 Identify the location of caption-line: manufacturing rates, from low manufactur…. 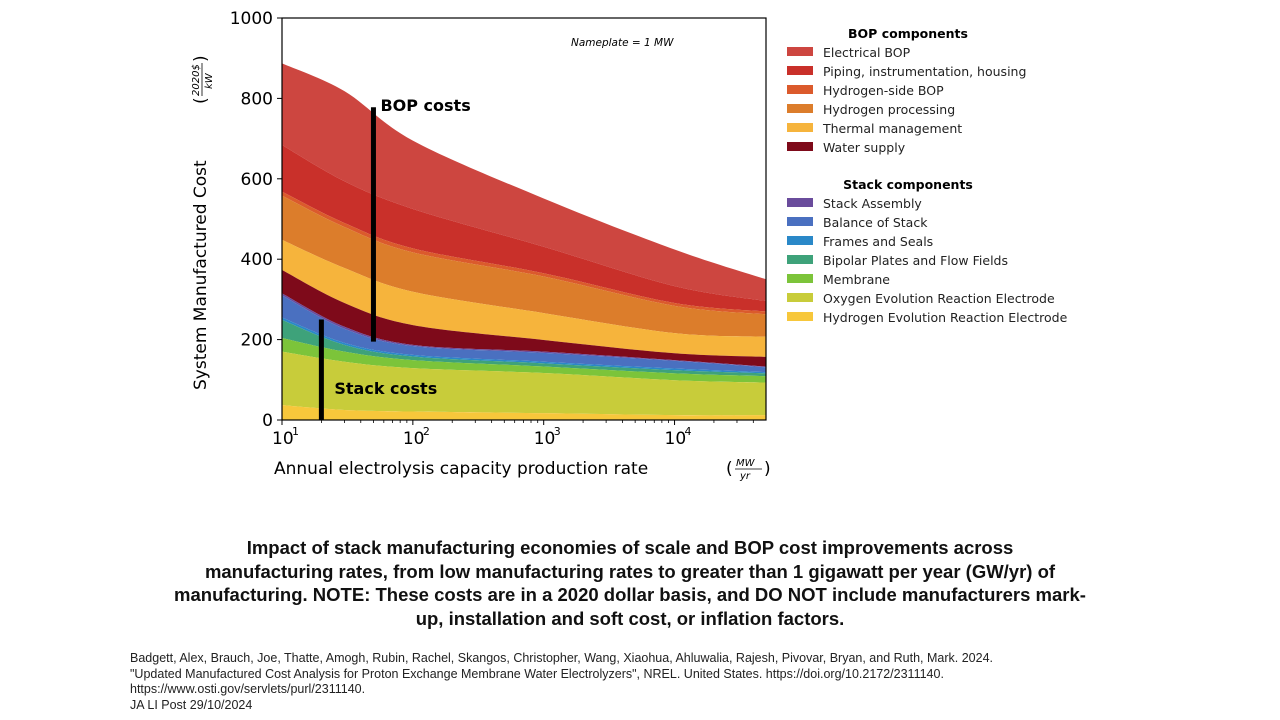
(630, 571).